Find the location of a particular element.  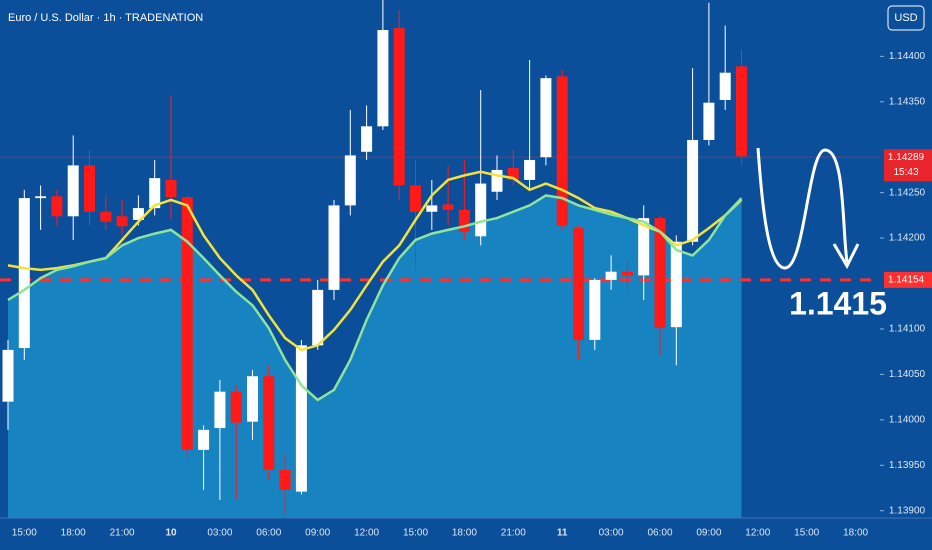

currency-button is located at coordinates (906, 18).